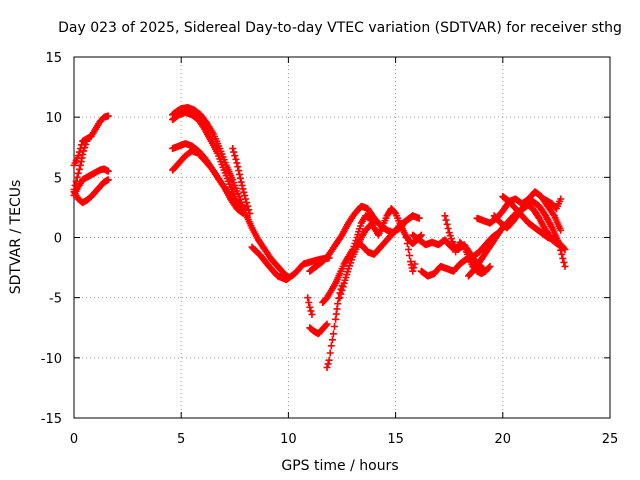 This screenshot has height=480, width=640. Describe the element at coordinates (552, 204) in the screenshot. I see `series-track-za` at that location.